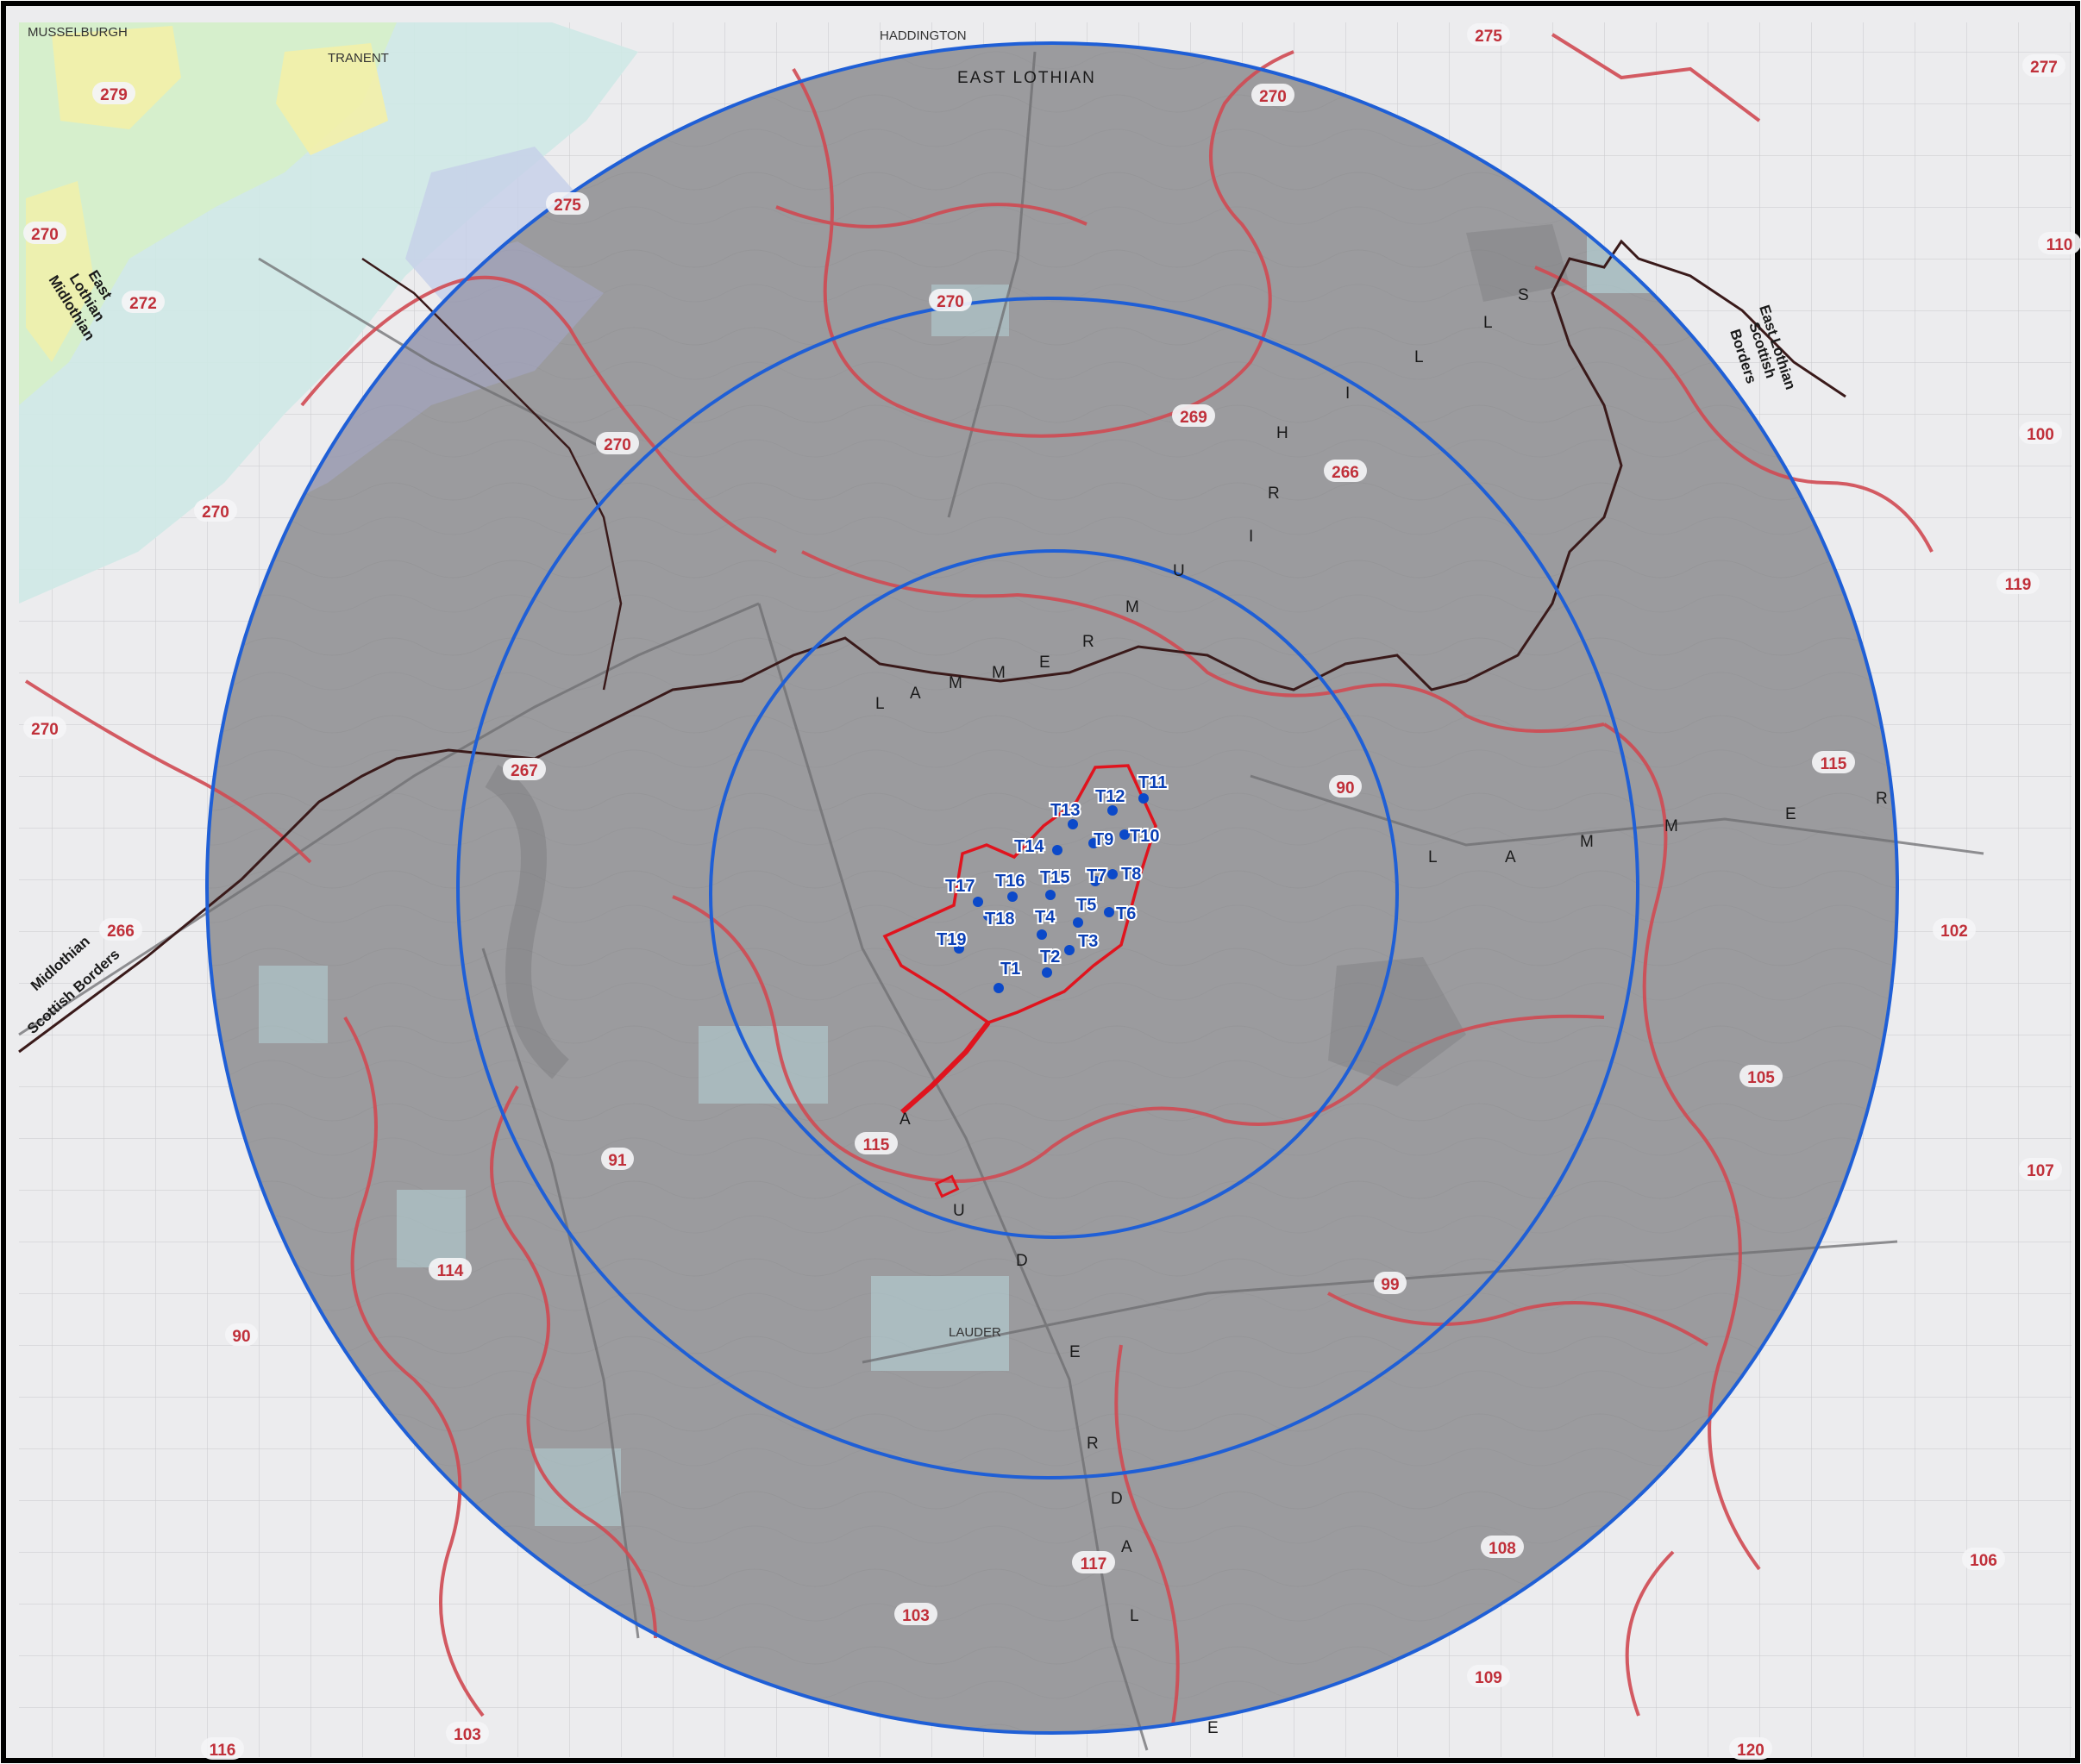 The image size is (2081, 1764). Describe the element at coordinates (1750, 1749) in the screenshot. I see `lca-label: 120` at that location.